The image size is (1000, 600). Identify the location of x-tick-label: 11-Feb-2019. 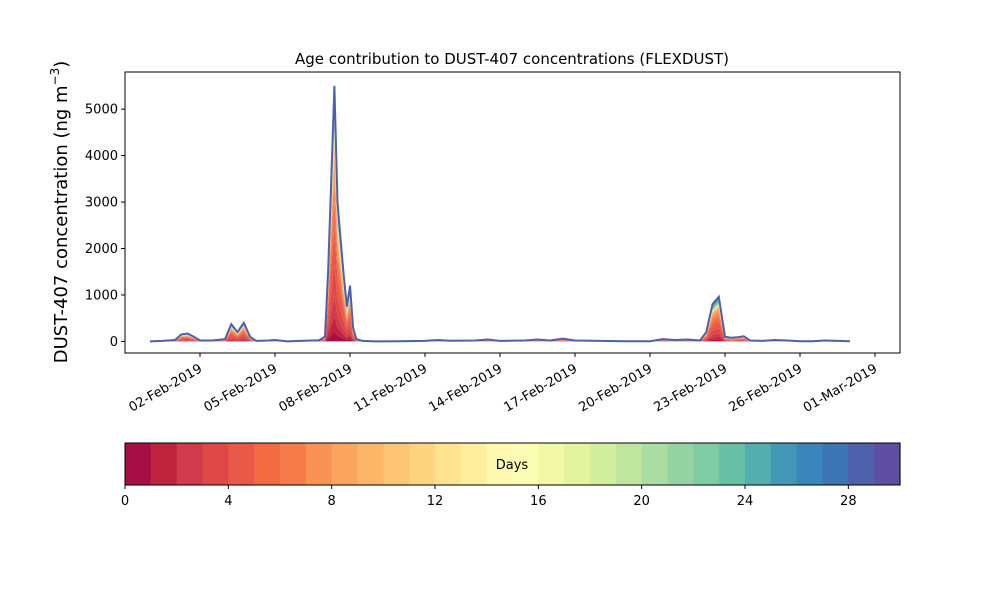
(390, 388).